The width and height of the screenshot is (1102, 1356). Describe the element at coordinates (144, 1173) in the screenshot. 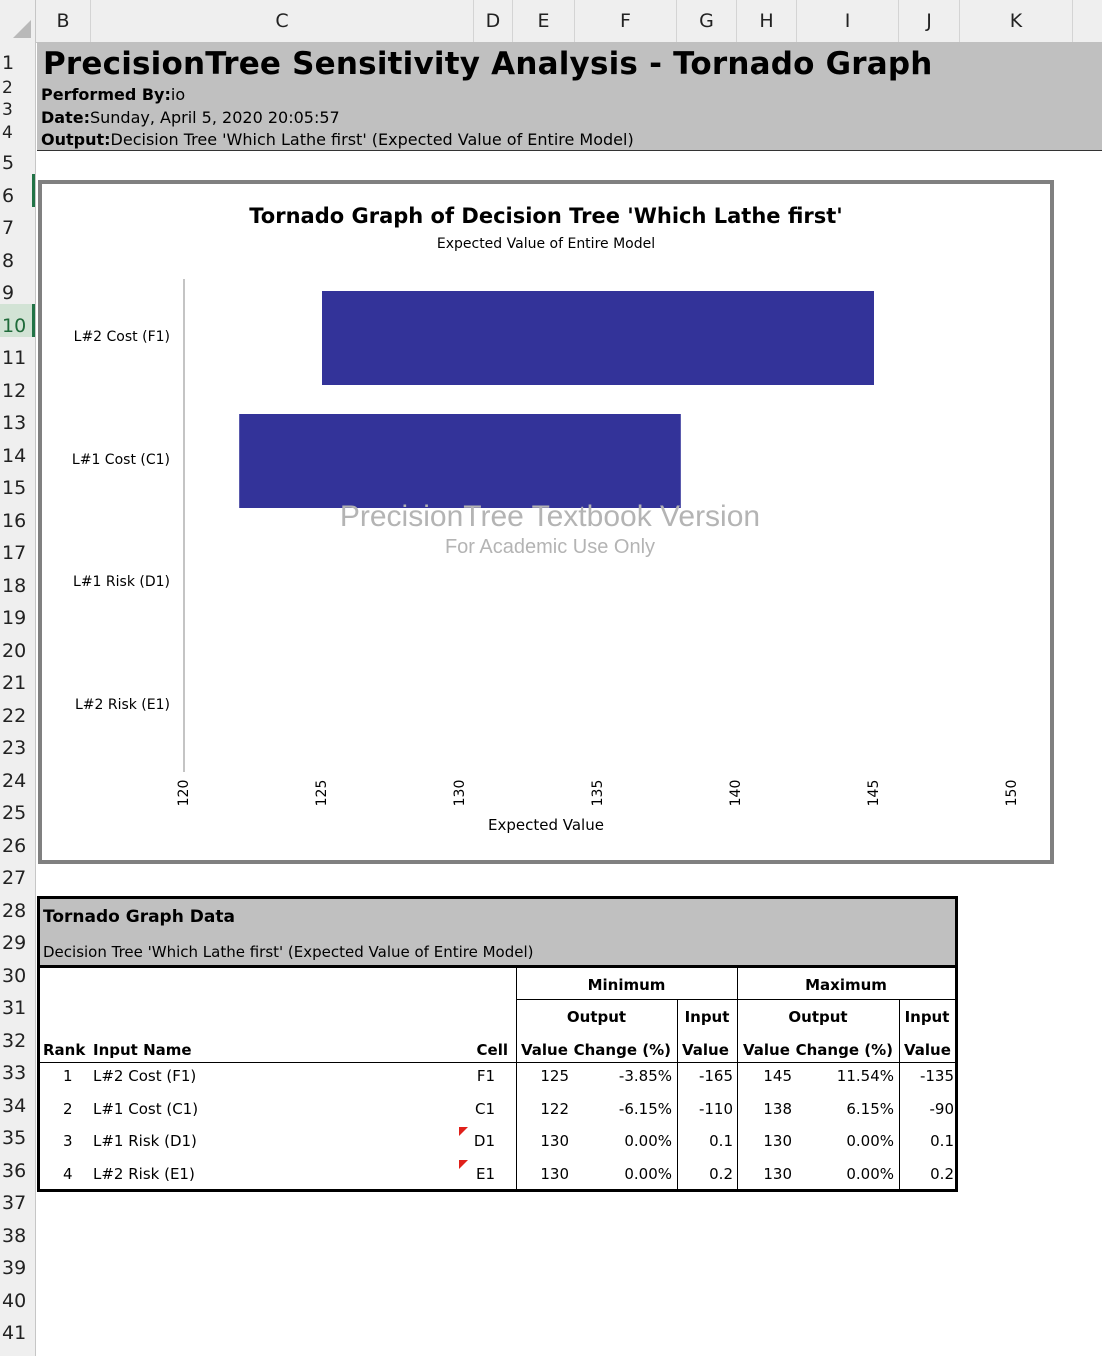

I see `input-name-cell-4: L#2 Risk (E1)` at that location.